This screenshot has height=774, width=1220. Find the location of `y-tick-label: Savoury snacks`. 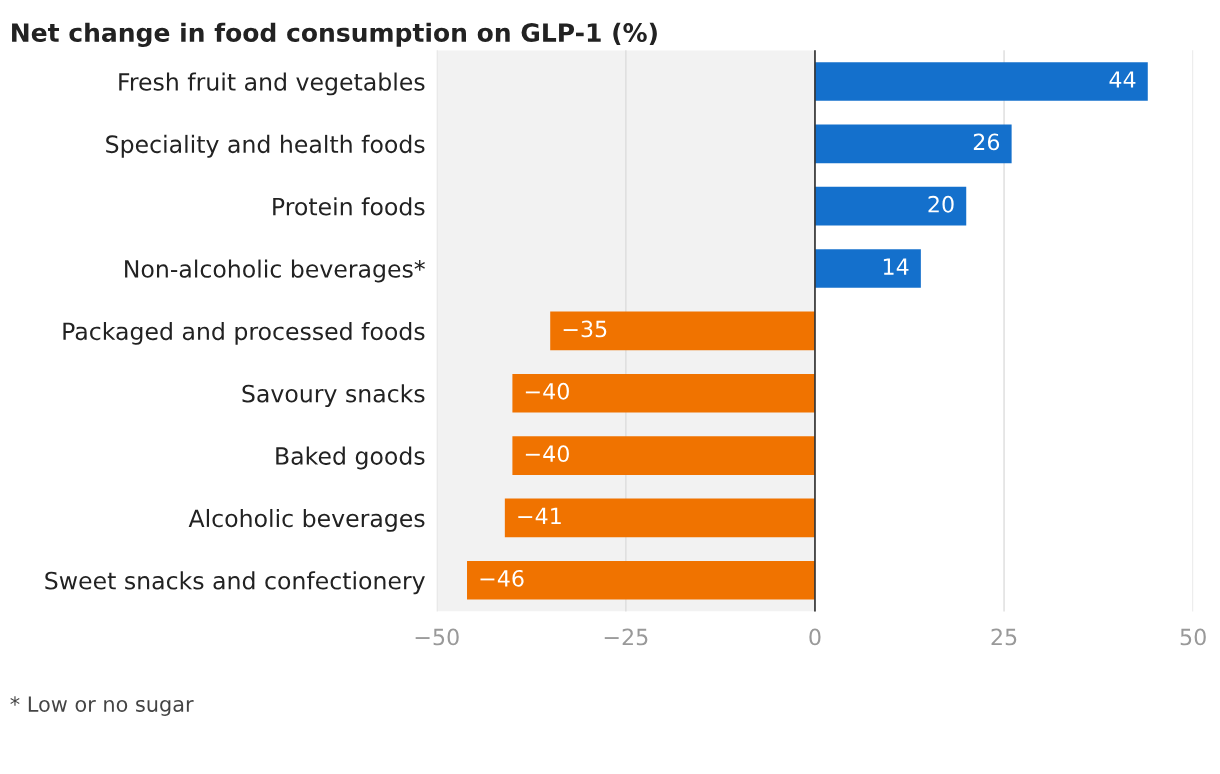

y-tick-label: Savoury snacks is located at coordinates (333, 396).